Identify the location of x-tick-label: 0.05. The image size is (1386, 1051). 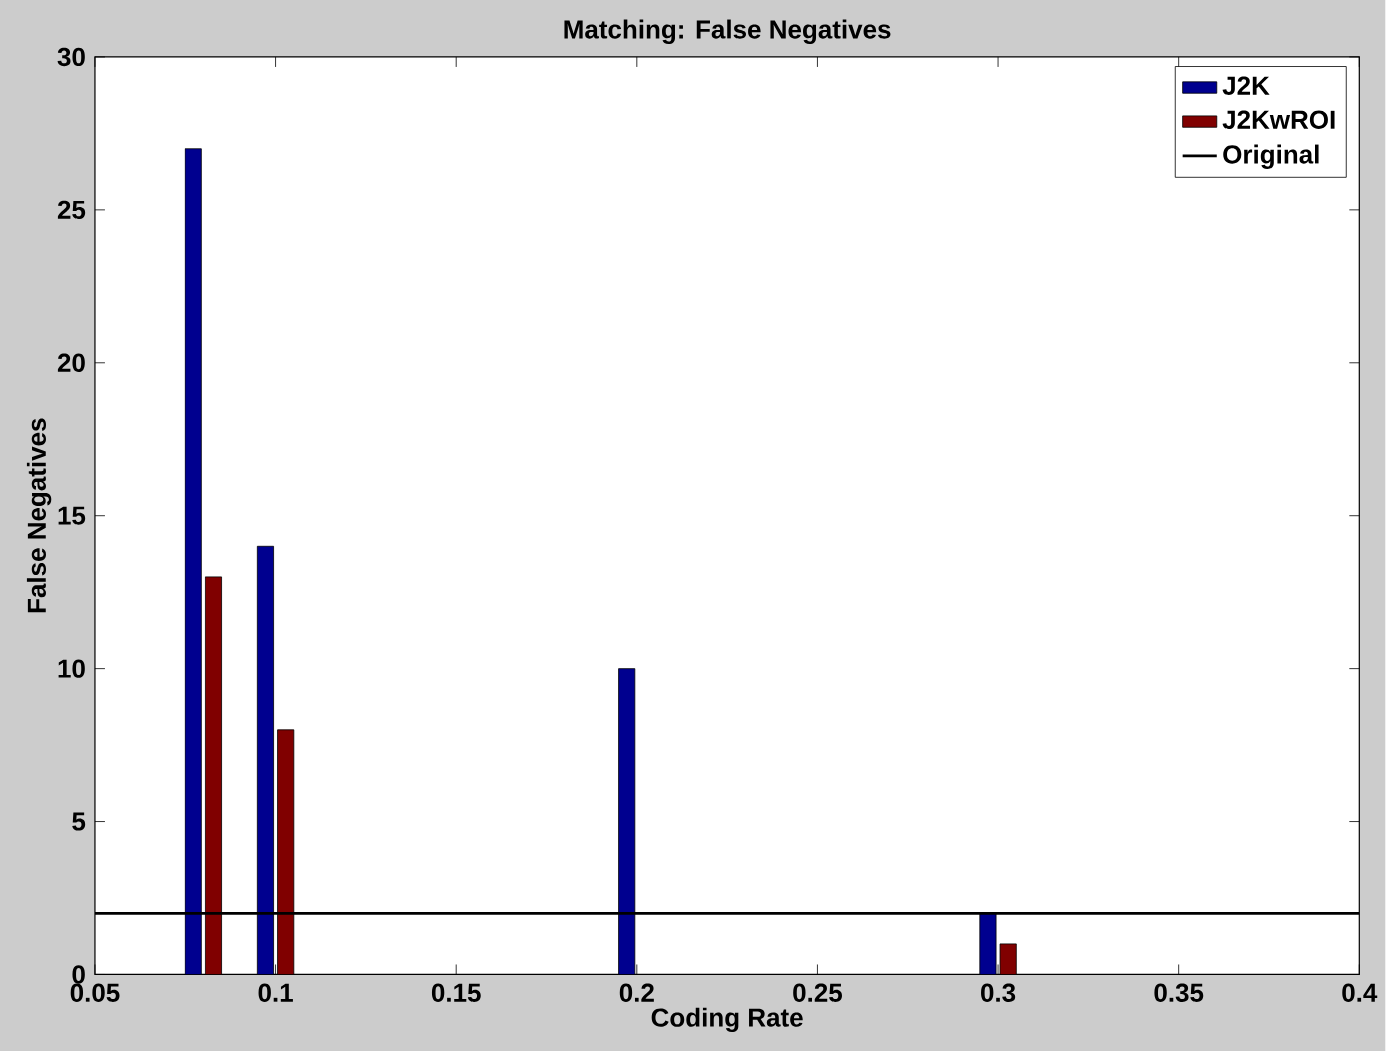
(95, 992).